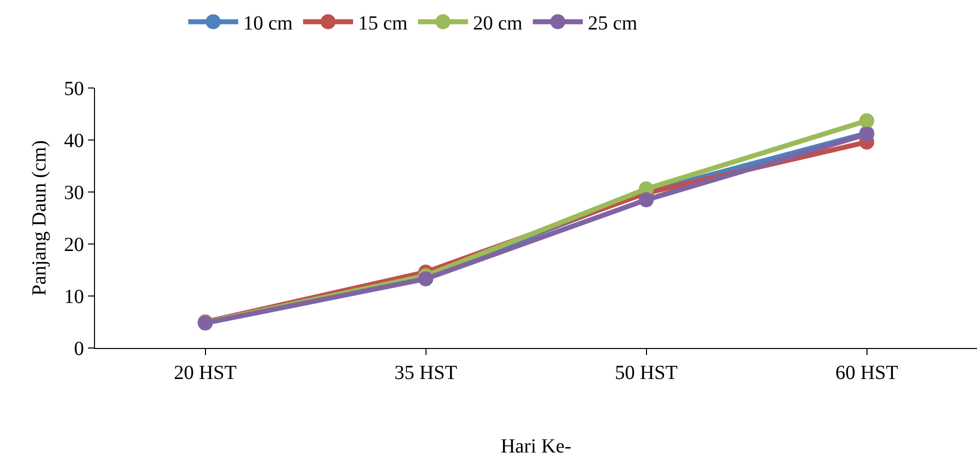  I want to click on y-tick-label: 10, so click(74, 297).